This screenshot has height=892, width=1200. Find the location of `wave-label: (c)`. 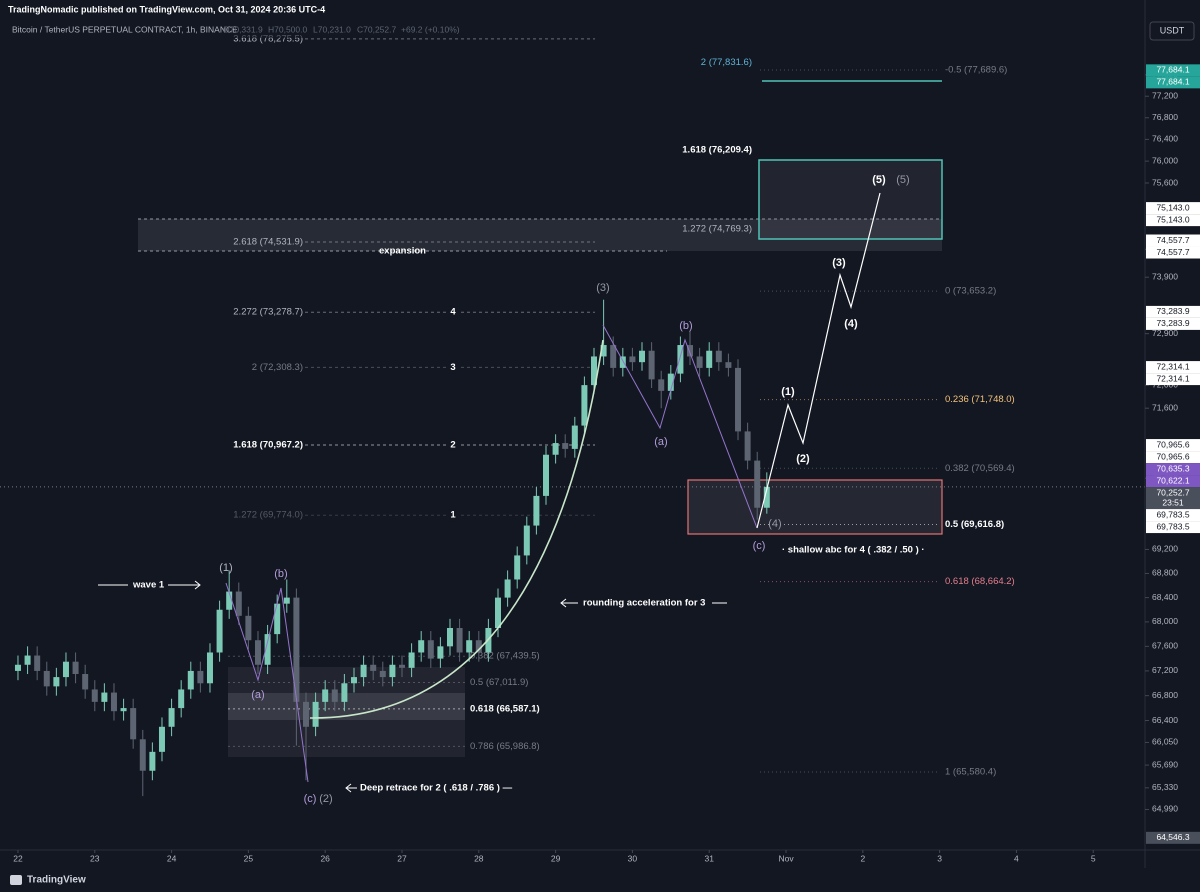

wave-label: (c) is located at coordinates (310, 799).